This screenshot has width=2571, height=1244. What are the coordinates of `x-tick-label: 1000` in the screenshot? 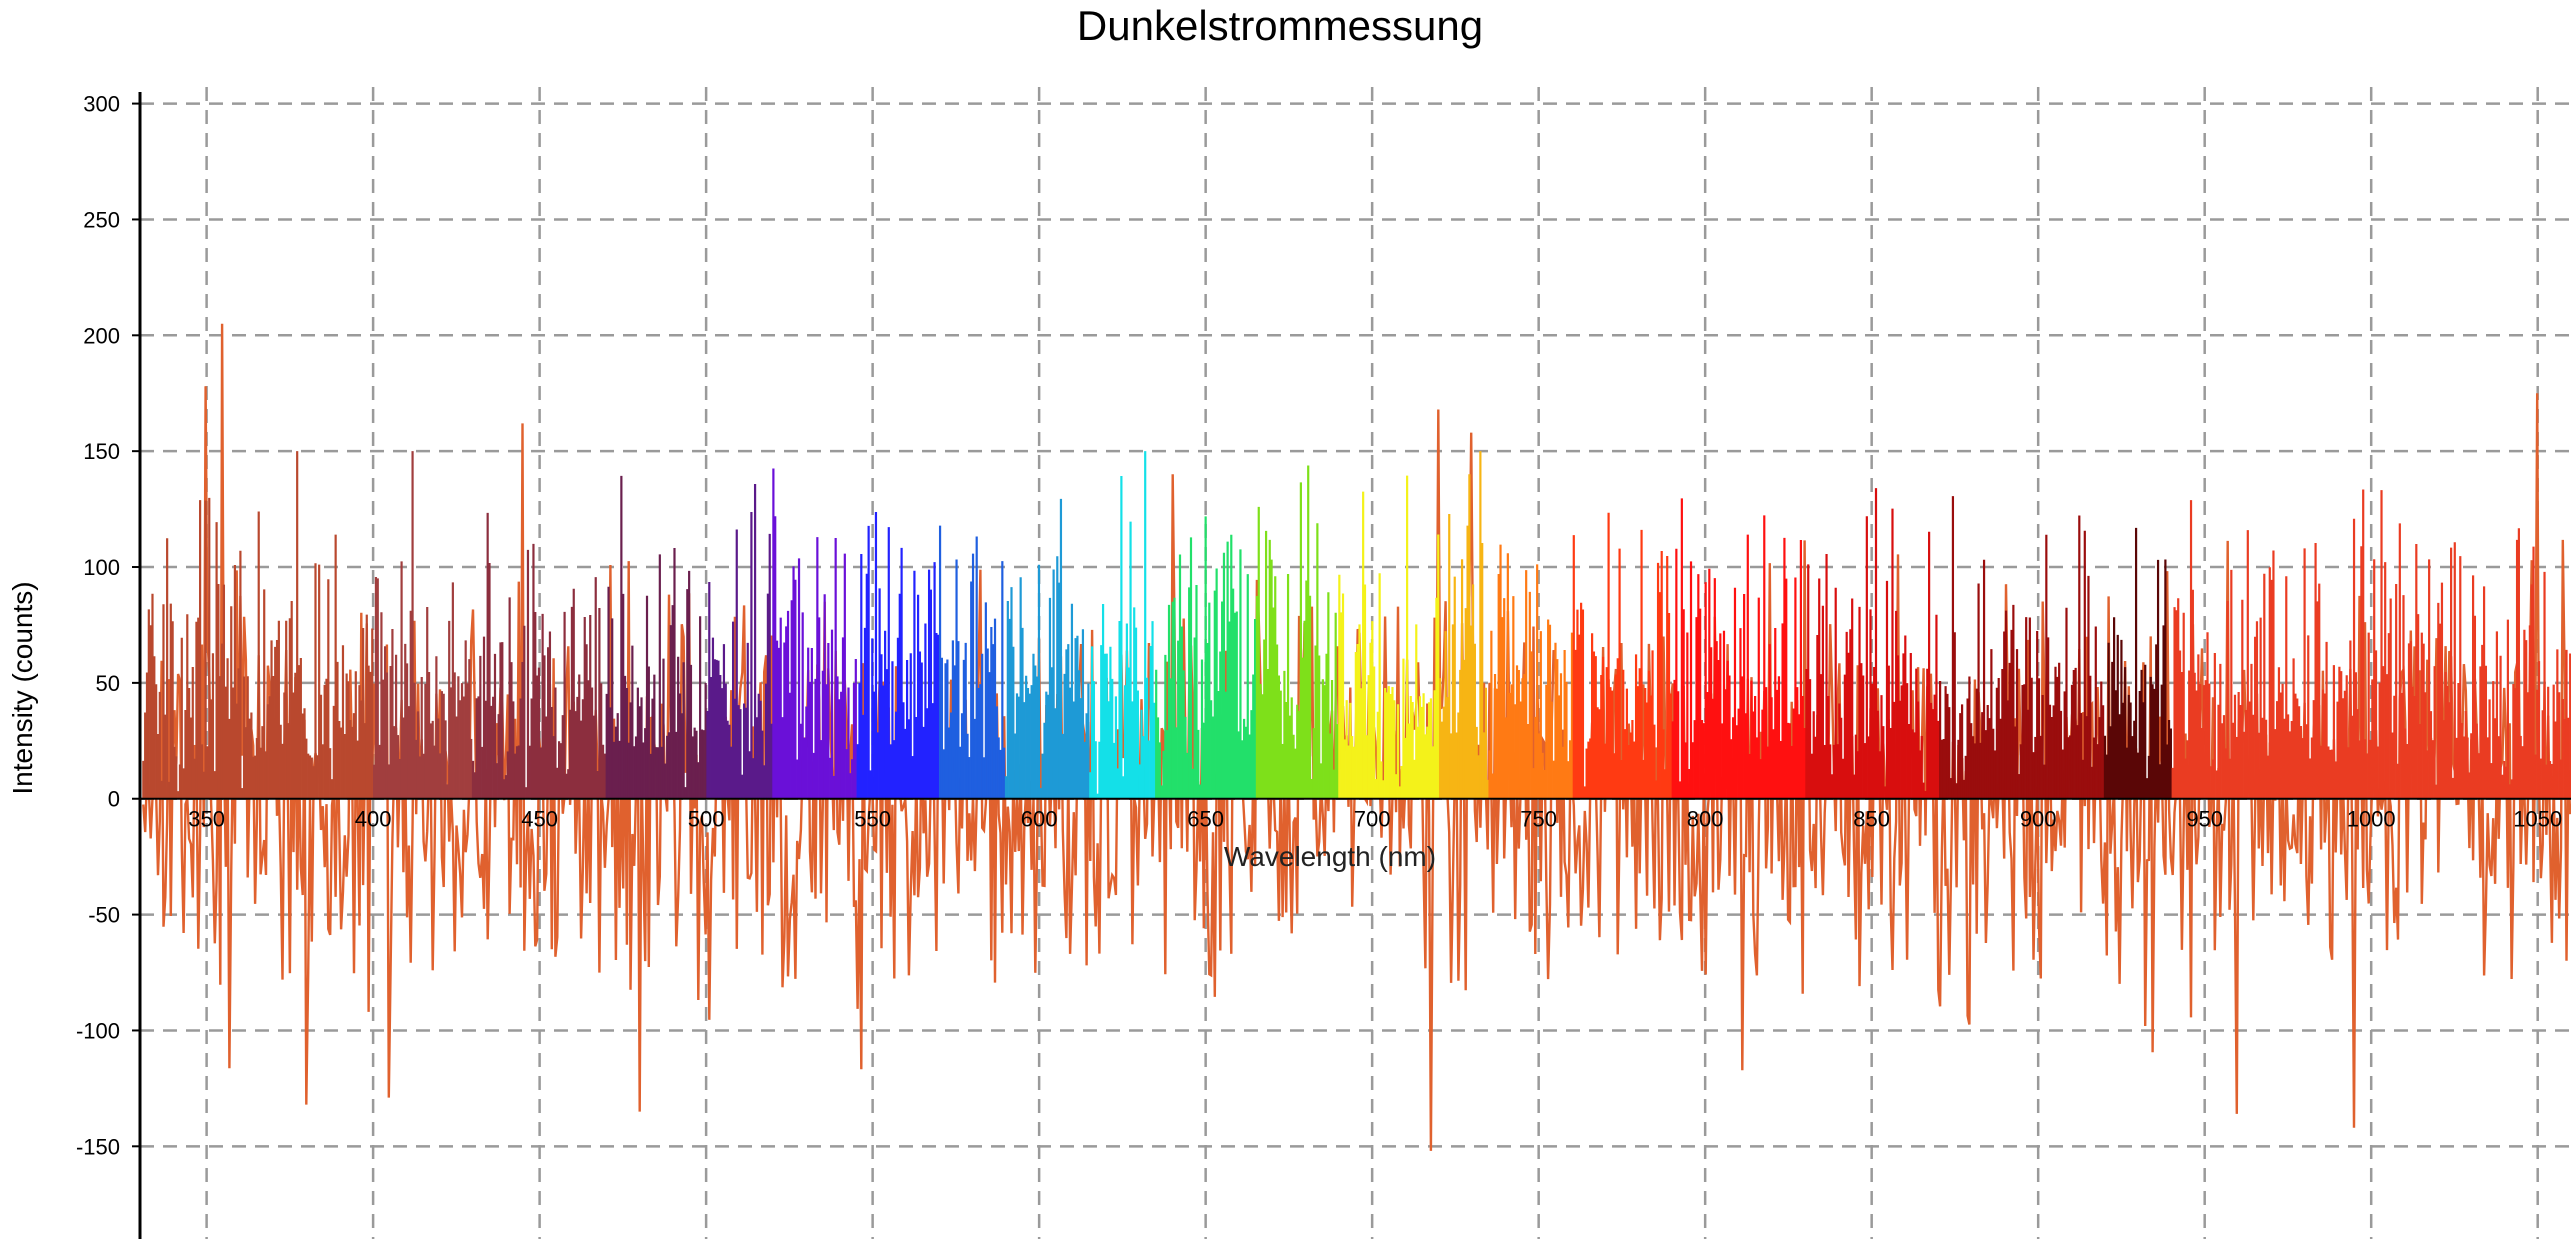 It's located at (2371, 819).